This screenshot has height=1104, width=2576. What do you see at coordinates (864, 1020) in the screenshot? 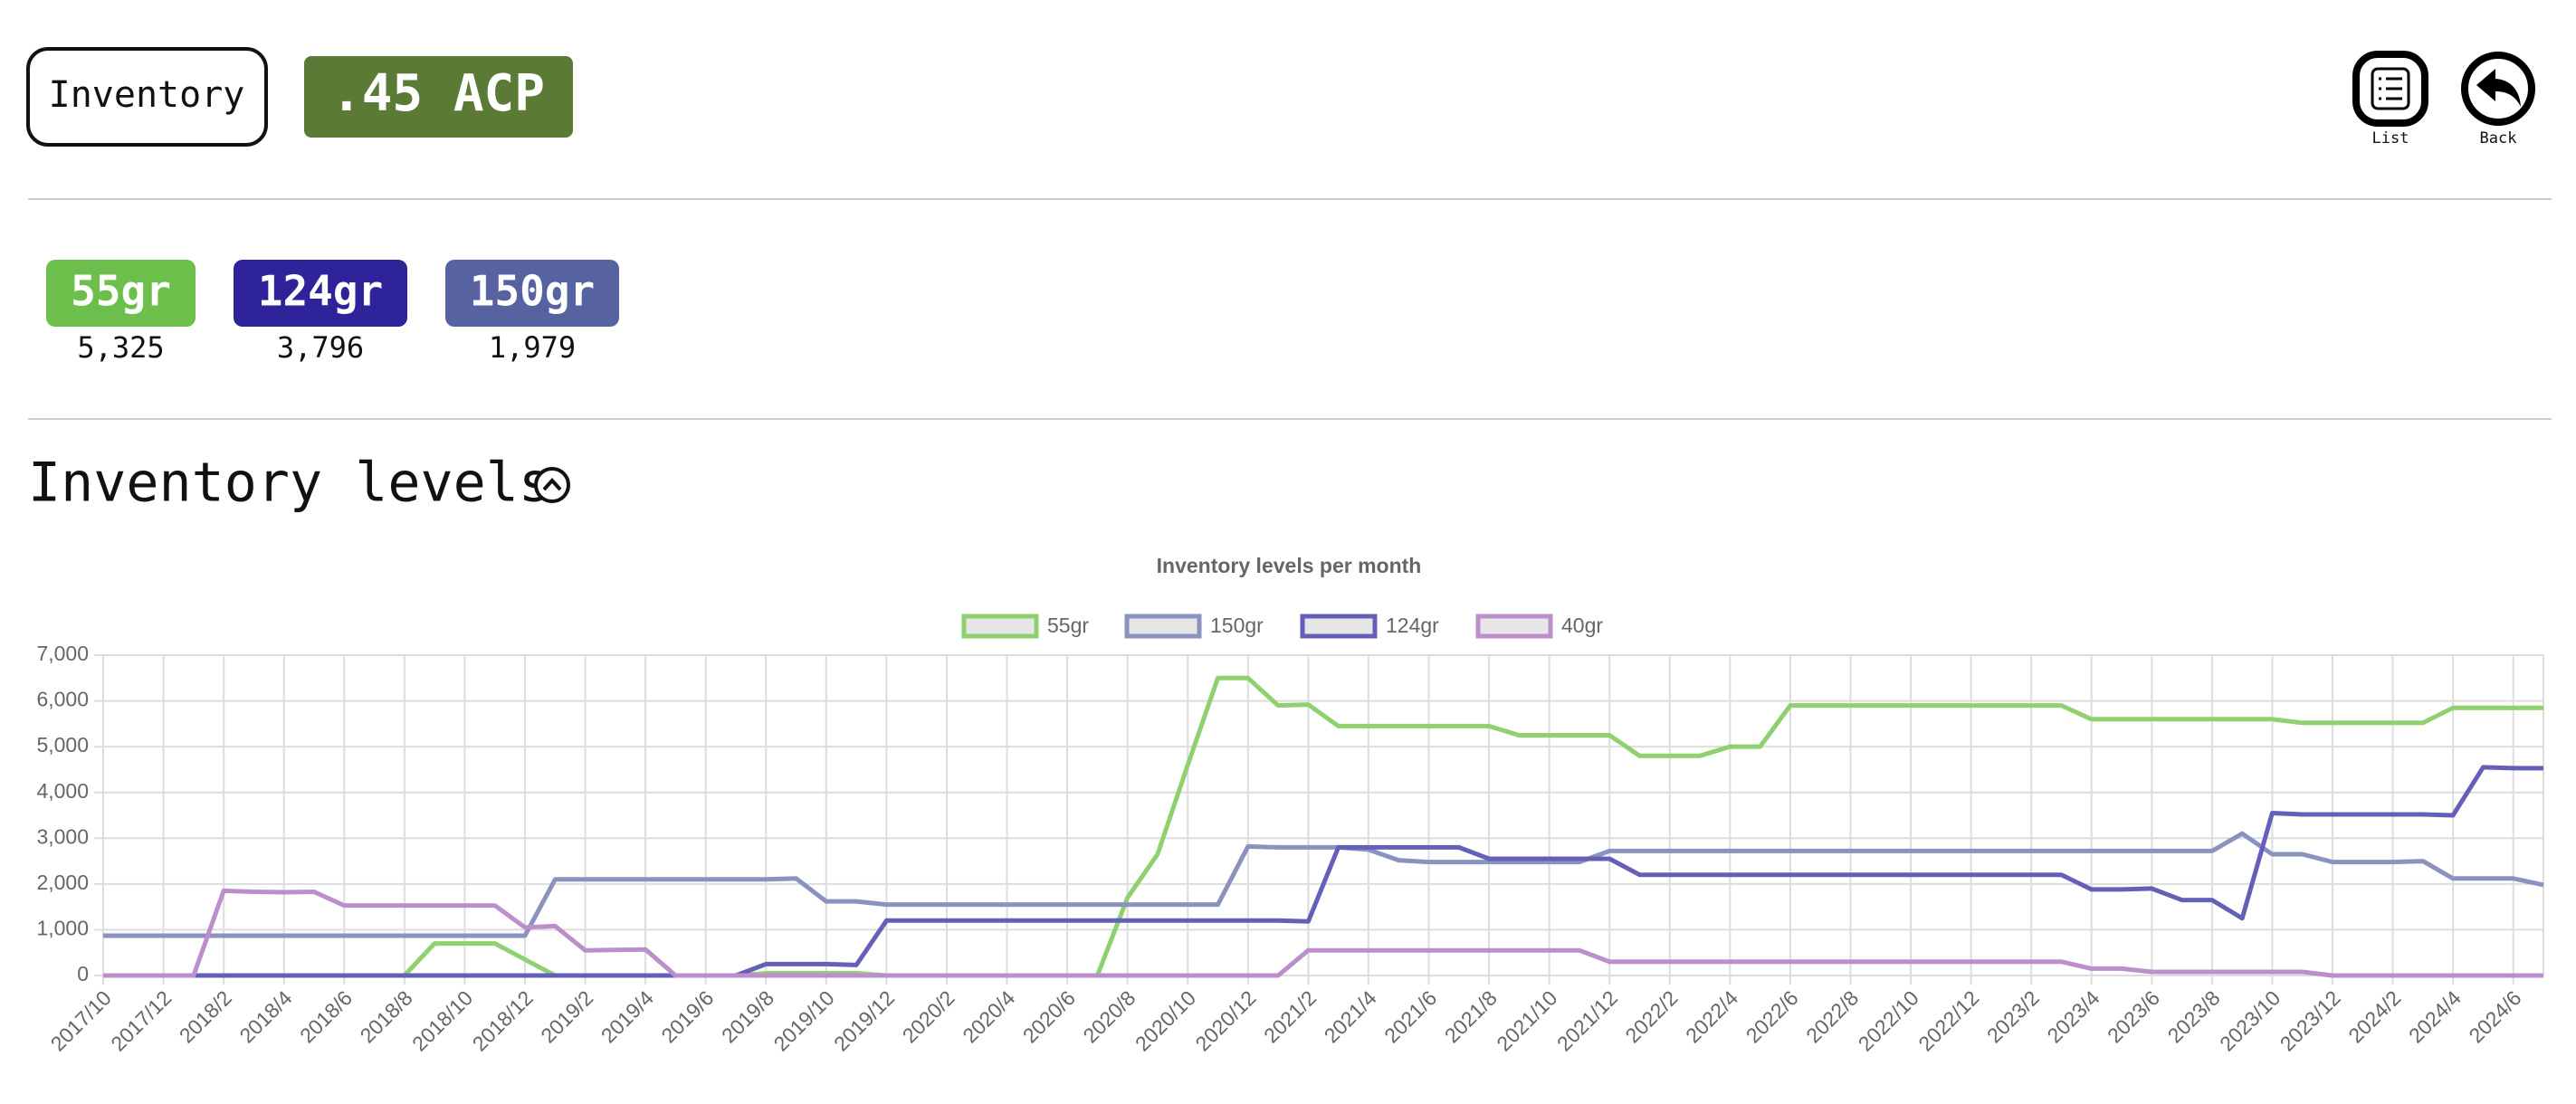
I see `x-tick-label: 2019/12` at bounding box center [864, 1020].